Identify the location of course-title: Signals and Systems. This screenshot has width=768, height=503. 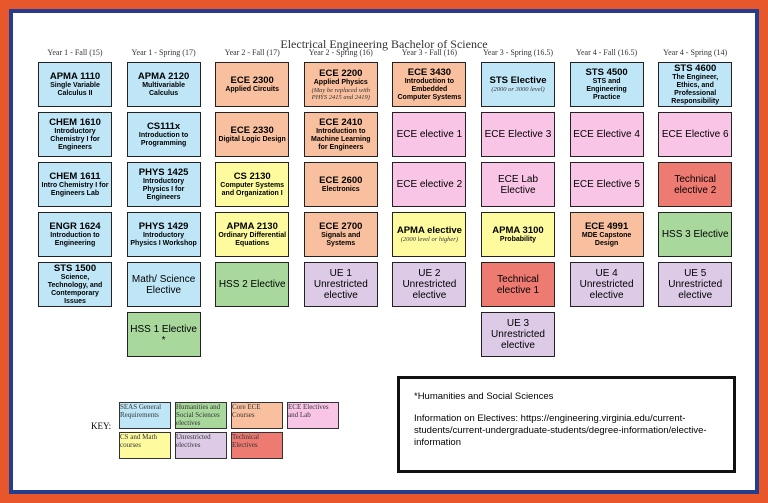
(341, 239).